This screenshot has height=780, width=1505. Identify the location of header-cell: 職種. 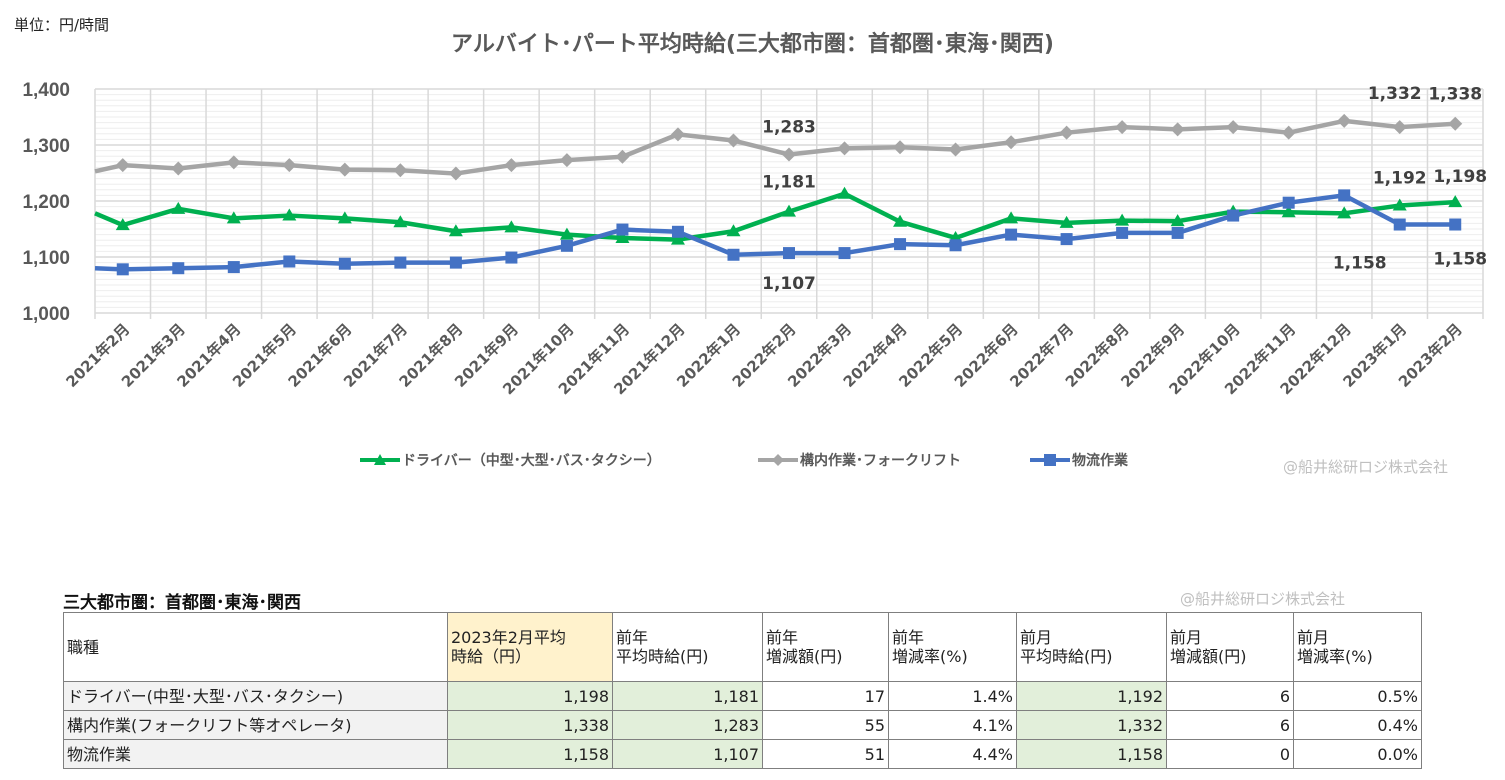
(255, 647).